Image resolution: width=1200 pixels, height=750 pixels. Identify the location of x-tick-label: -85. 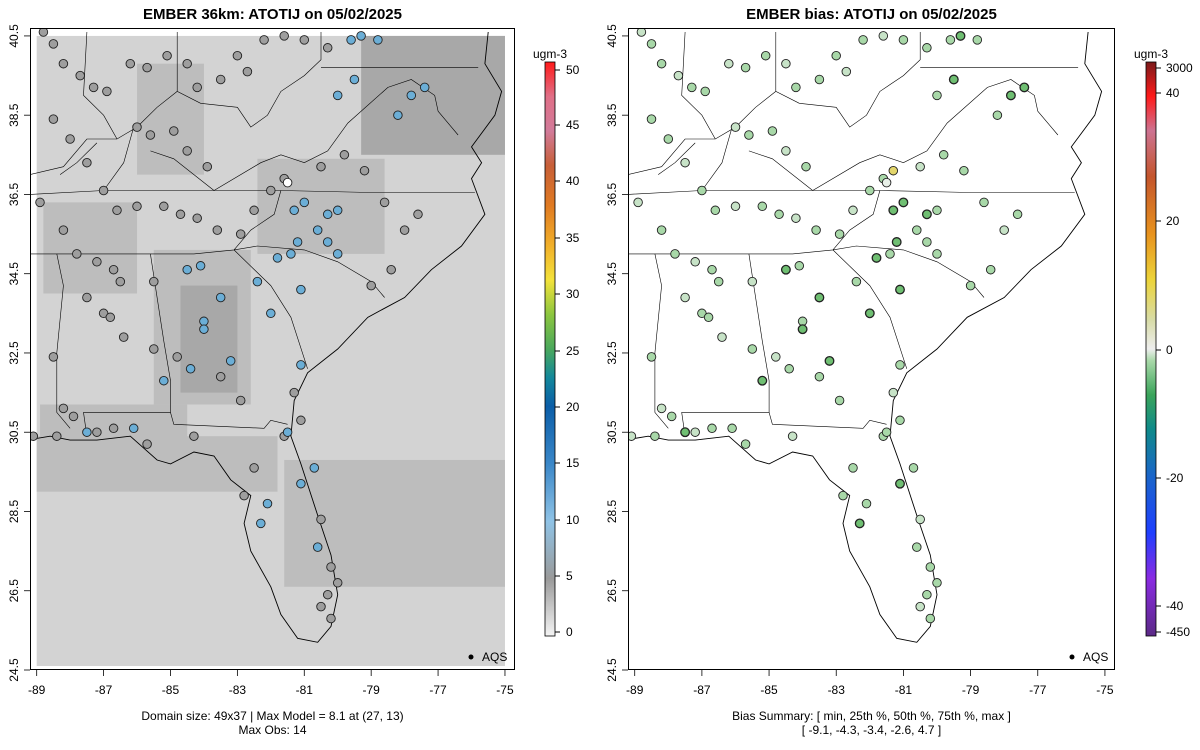
(171, 690).